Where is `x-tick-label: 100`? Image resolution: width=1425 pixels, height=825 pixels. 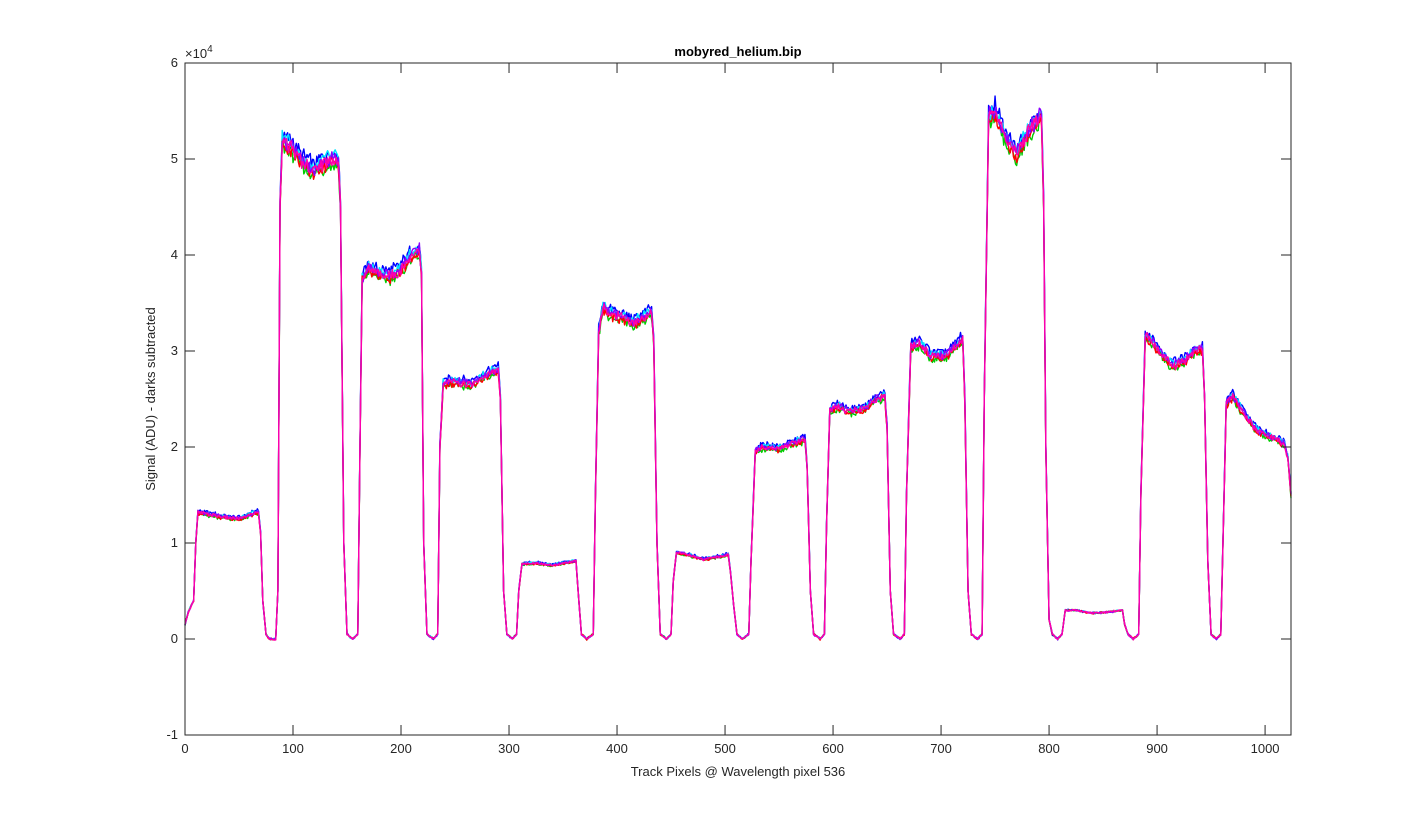 x-tick-label: 100 is located at coordinates (293, 748).